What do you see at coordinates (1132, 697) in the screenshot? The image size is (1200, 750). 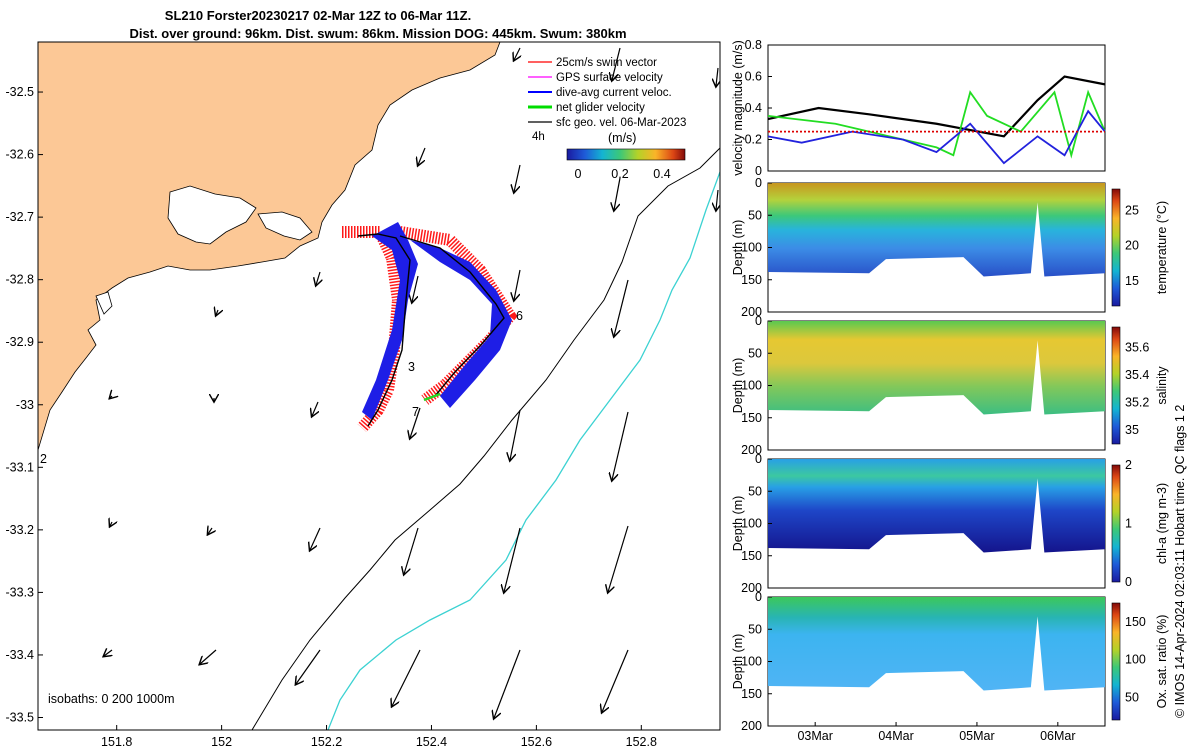 I see `section-colorbar-tick: 50` at bounding box center [1132, 697].